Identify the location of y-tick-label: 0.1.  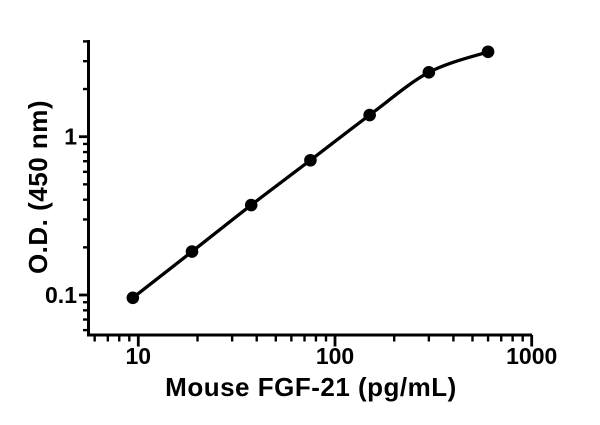
(61, 295).